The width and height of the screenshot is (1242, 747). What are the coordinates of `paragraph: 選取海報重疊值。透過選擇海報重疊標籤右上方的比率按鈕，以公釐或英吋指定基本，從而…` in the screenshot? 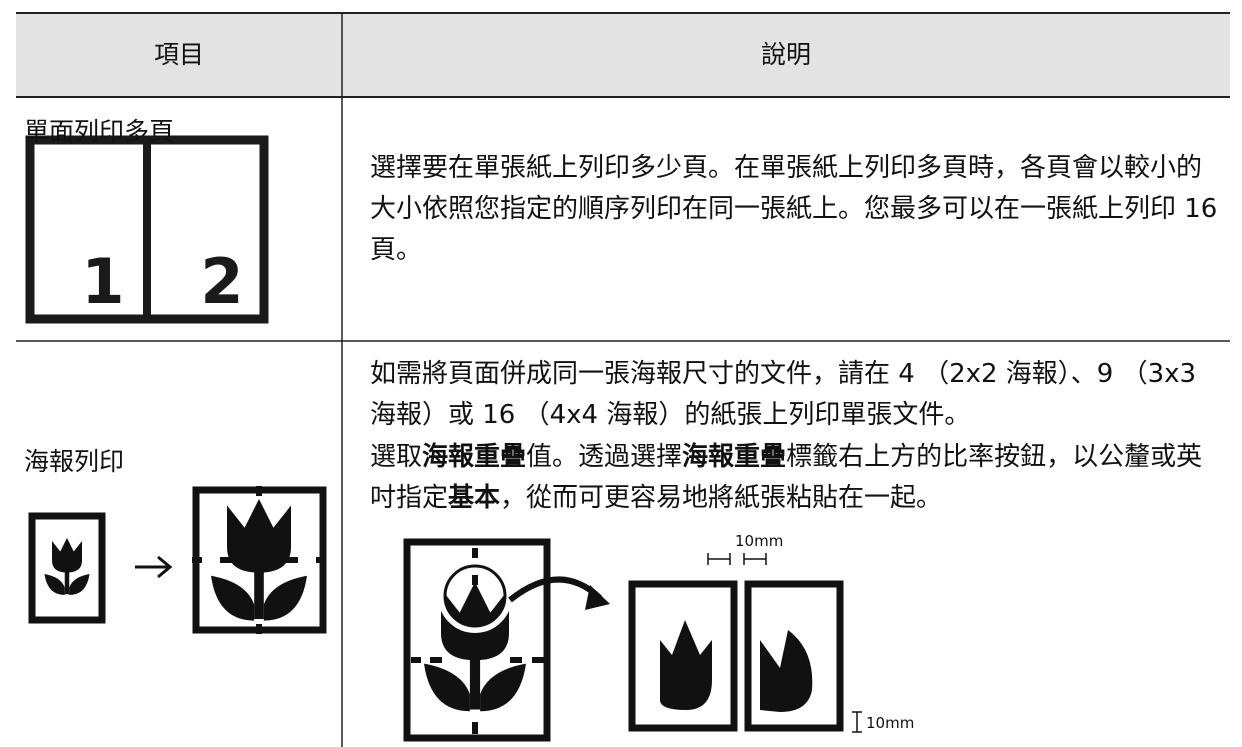 It's located at (795, 478).